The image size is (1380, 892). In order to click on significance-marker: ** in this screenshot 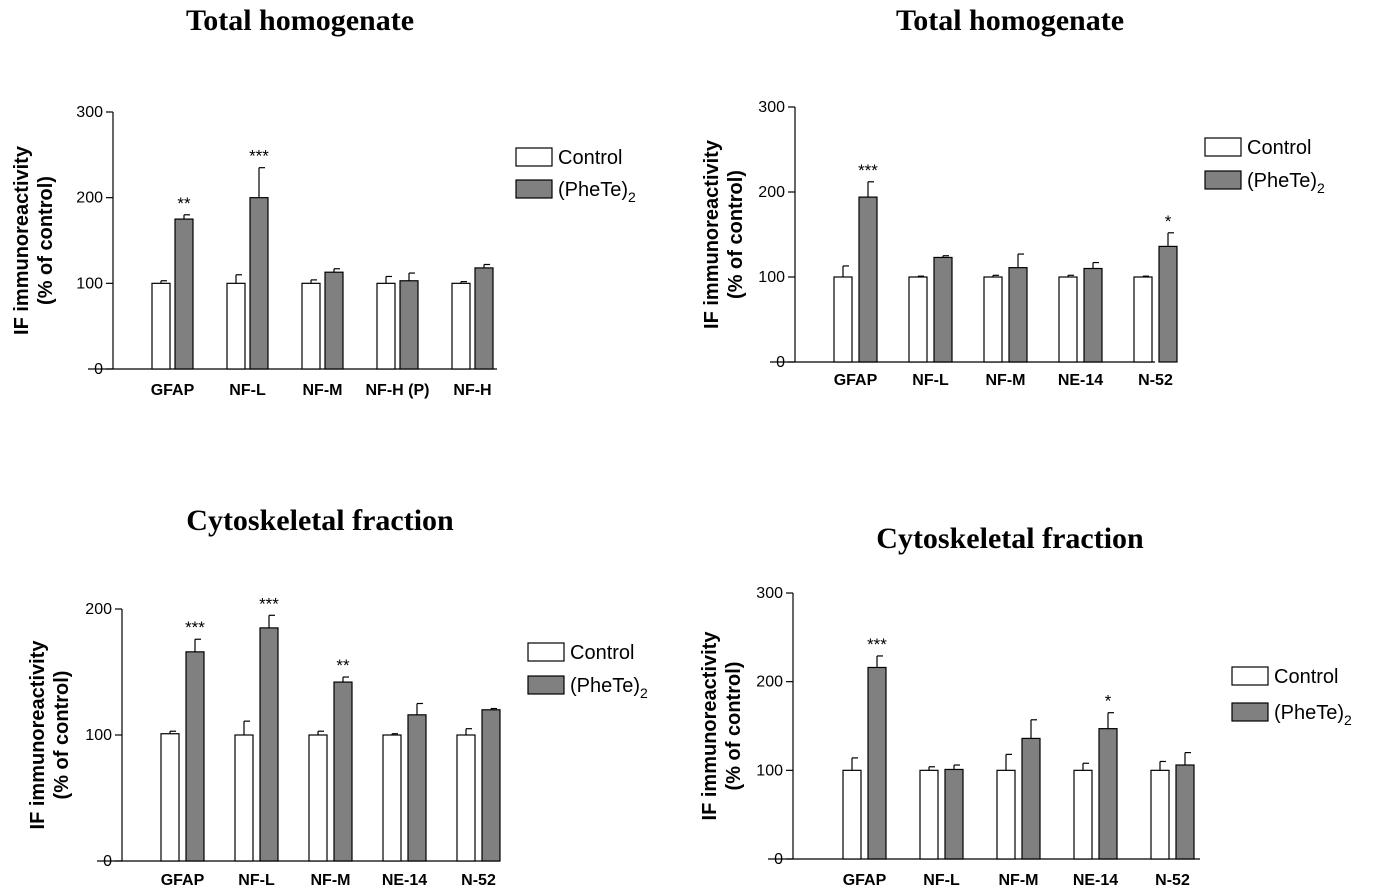, I will do `click(184, 203)`.